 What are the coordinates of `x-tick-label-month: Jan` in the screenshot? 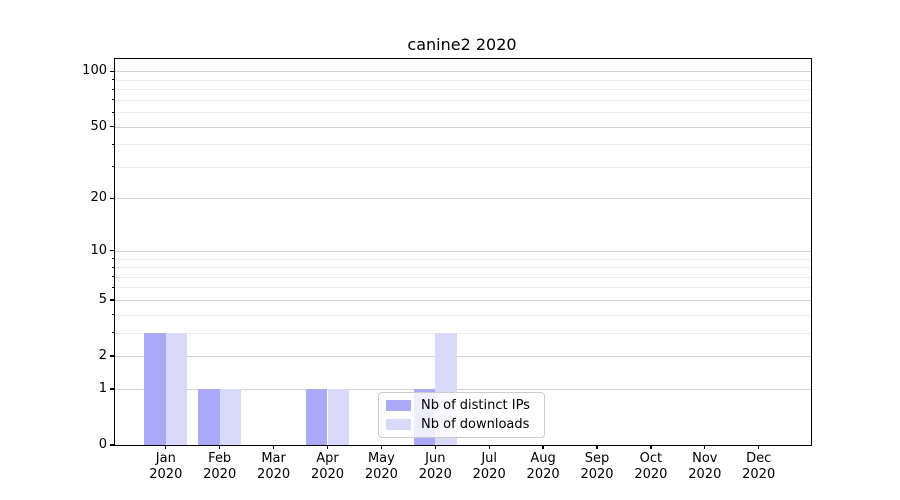 It's located at (165, 458).